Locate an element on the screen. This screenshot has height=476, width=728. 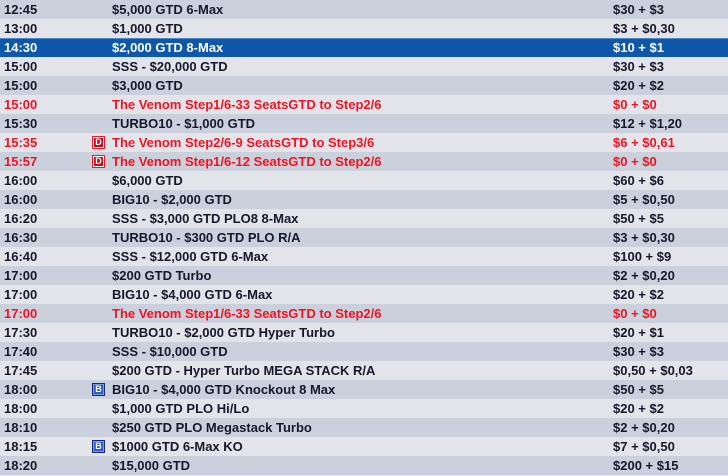
buyin-amount: $5 + $0,50 is located at coordinates (644, 199).